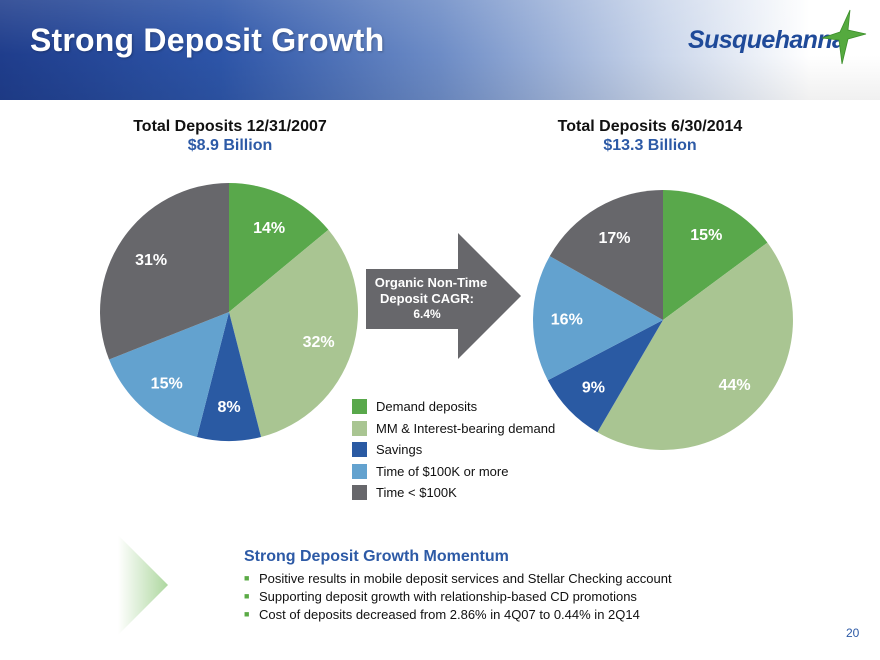  I want to click on legend-item: Savings, so click(453, 450).